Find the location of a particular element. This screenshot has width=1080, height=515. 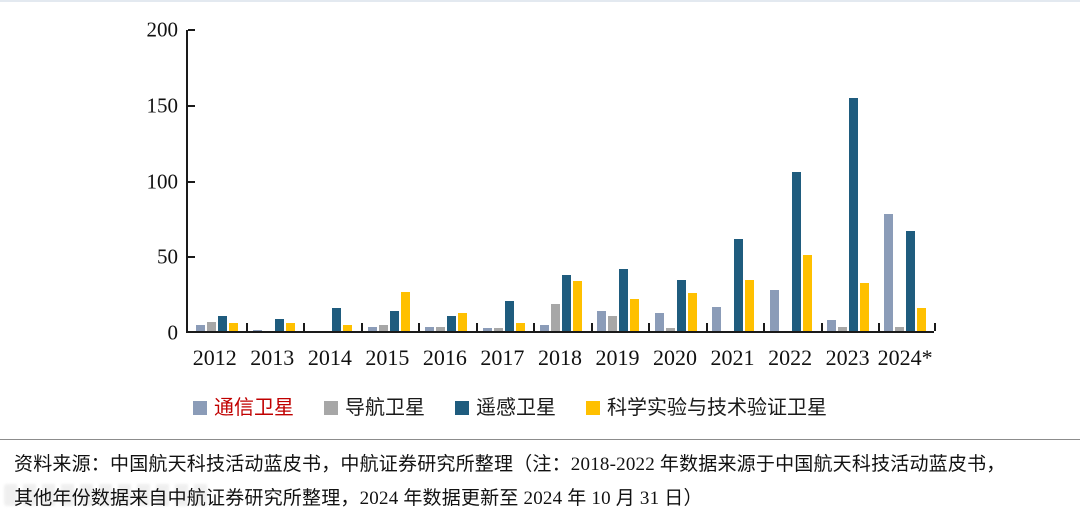

bar-group-2023 is located at coordinates (847, 180).